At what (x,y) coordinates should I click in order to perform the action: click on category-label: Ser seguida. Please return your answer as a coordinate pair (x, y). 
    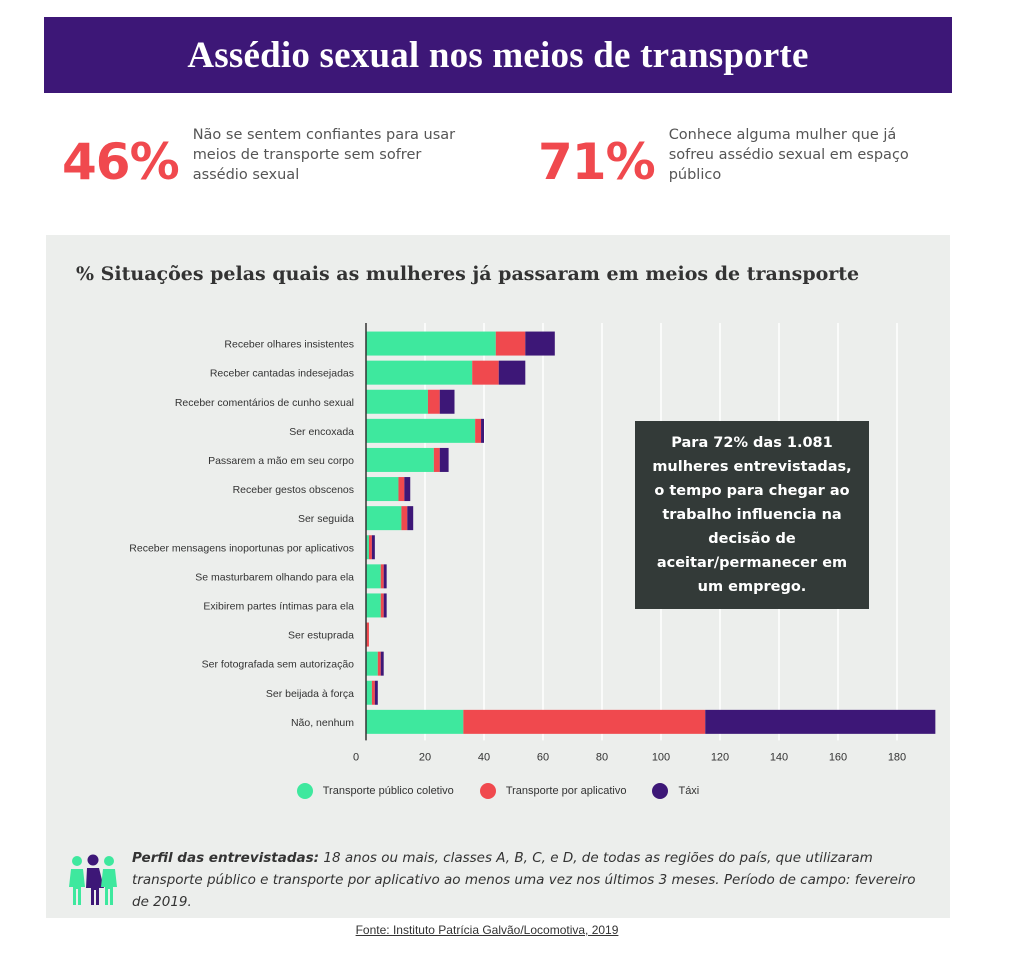
    Looking at the image, I should click on (326, 519).